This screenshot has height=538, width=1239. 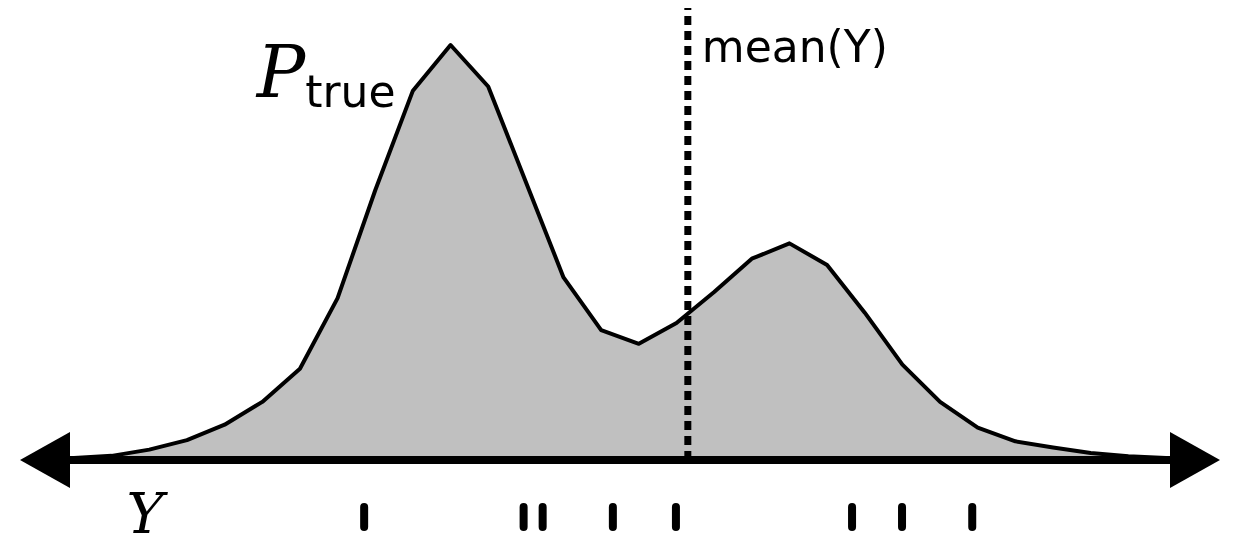 I want to click on series-label: P$_{true}$, so click(x=325, y=73).